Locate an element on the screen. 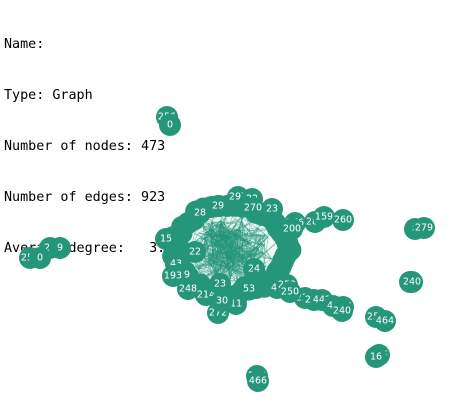 Image resolution: width=455 pixels, height=409 pixels. graph-node: 466 is located at coordinates (258, 381).